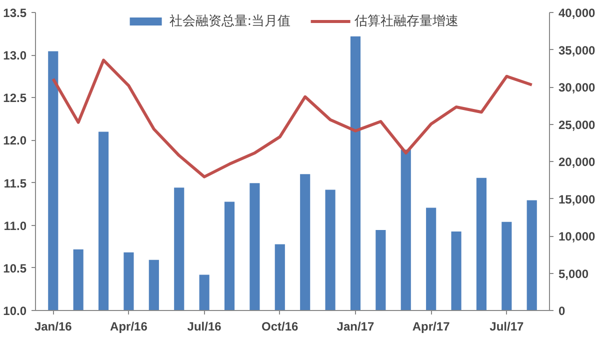  What do you see at coordinates (577, 125) in the screenshot?
I see `y2-tick-label: 25,000` at bounding box center [577, 125].